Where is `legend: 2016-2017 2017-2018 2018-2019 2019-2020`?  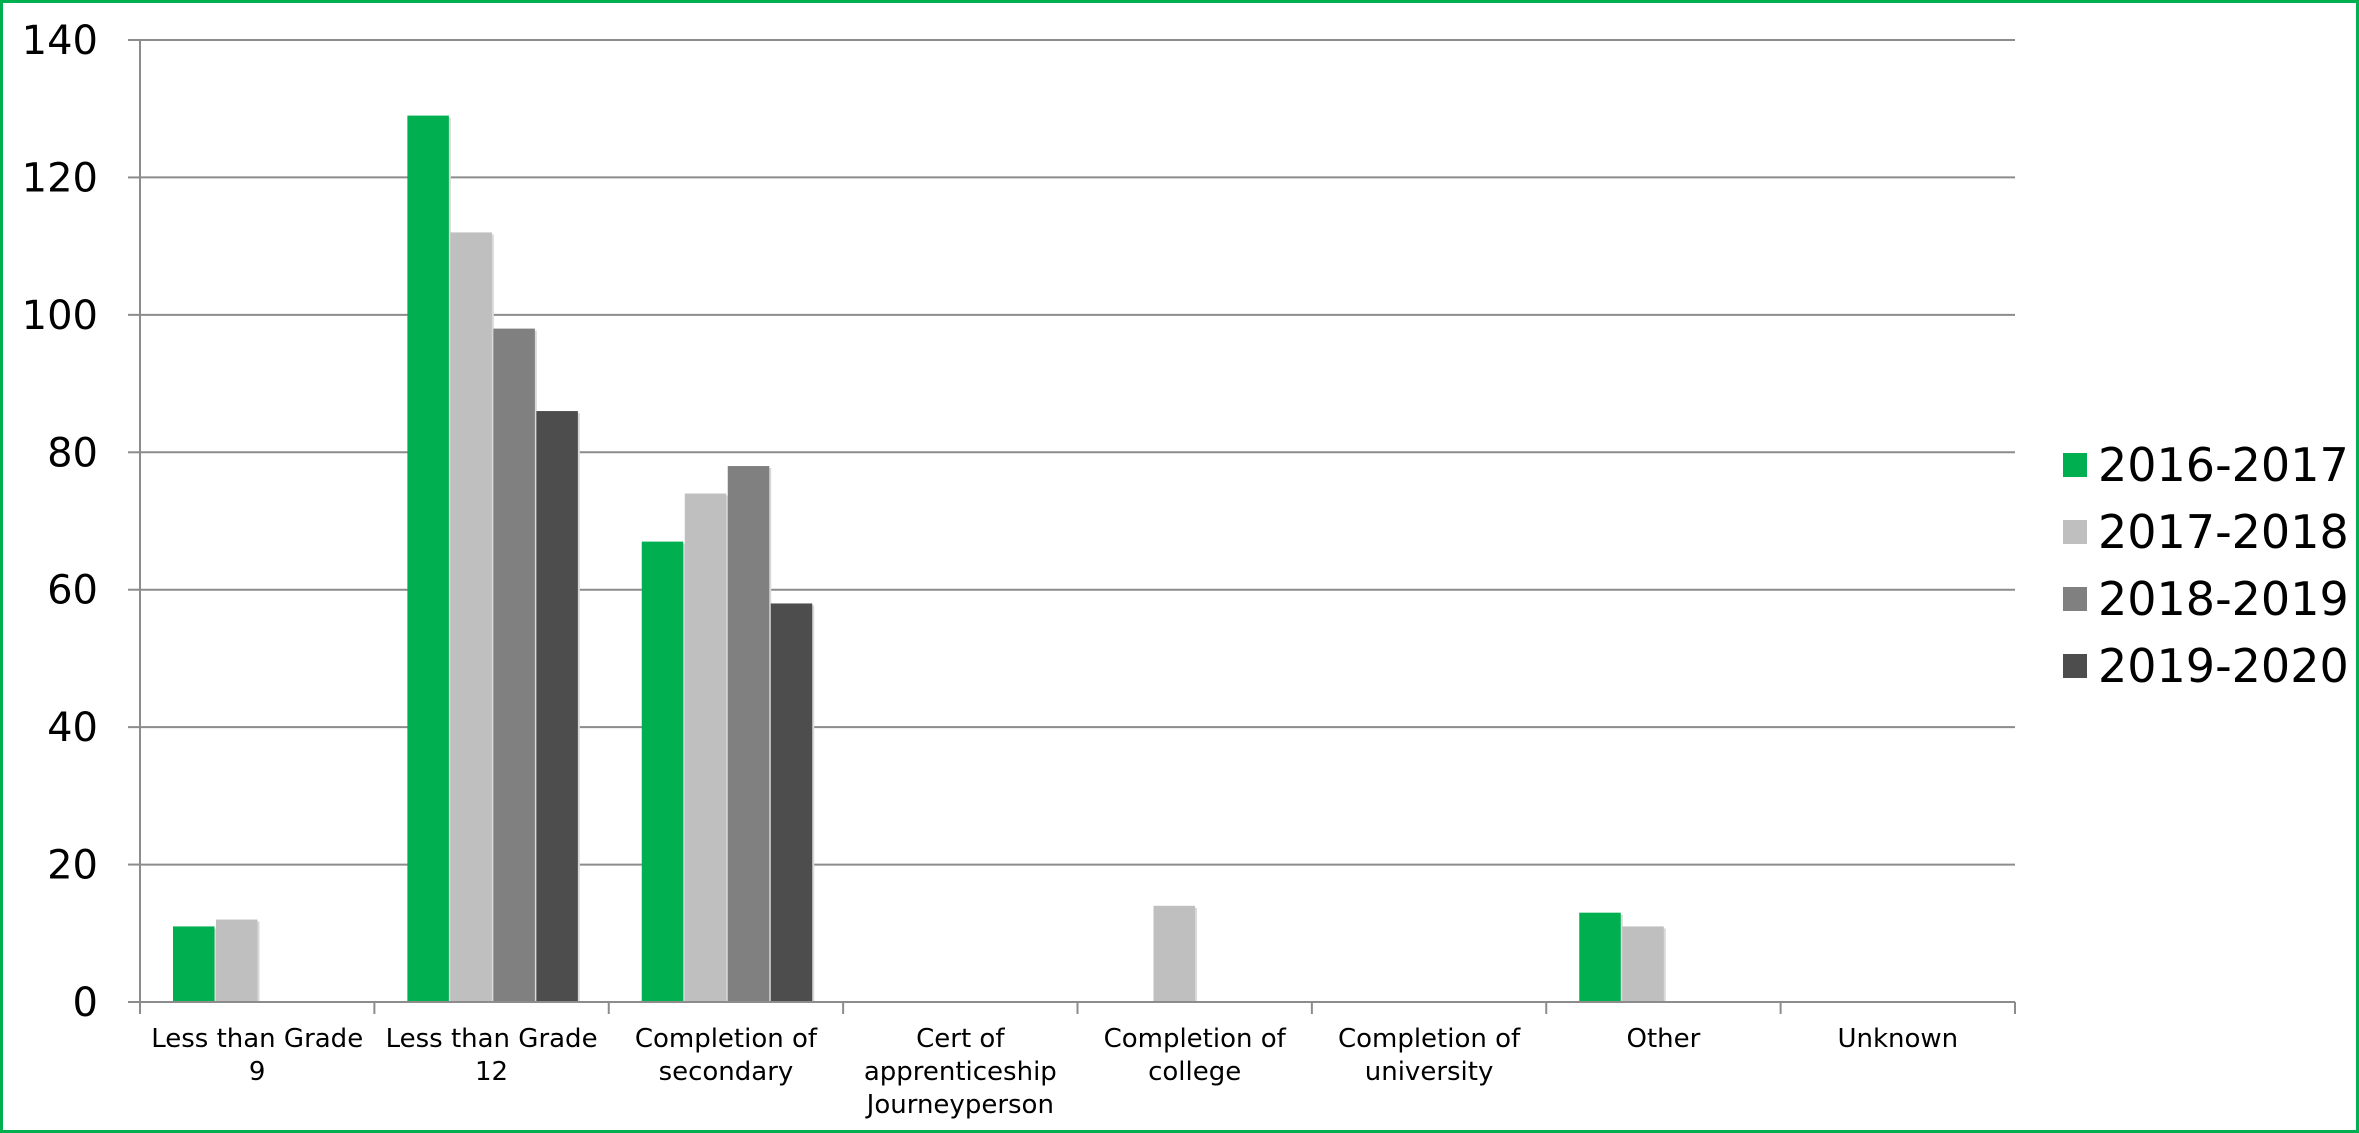
legend: 2016-2017 2017-2018 2018-2019 2019-2020 is located at coordinates (2206, 565).